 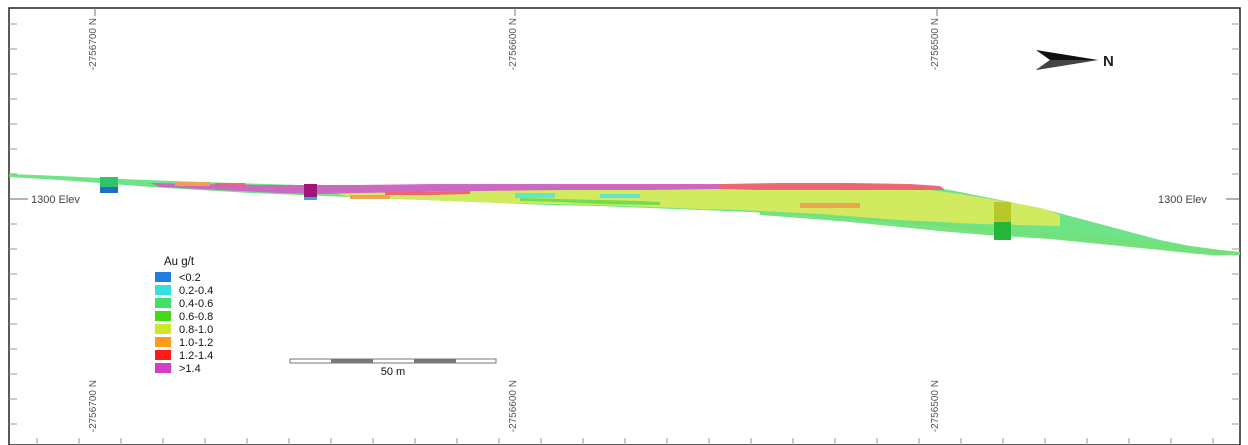 What do you see at coordinates (55, 200) in the screenshot?
I see `elevation-label-left: 1300 Elev` at bounding box center [55, 200].